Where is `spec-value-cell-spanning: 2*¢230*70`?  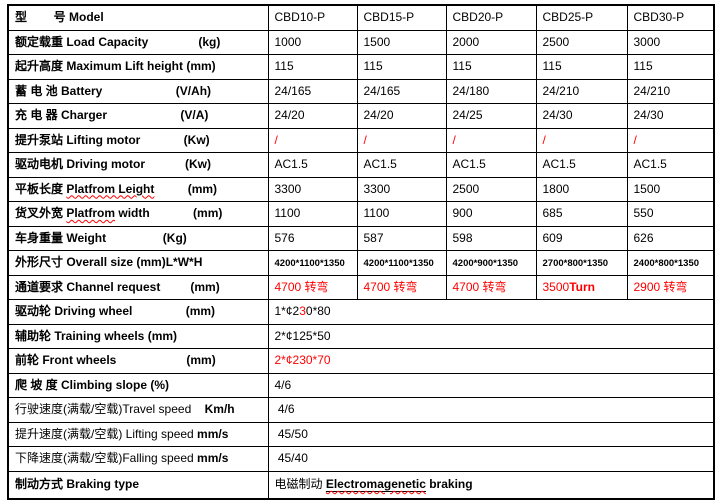
spec-value-cell-spanning: 2*¢230*70 is located at coordinates (491, 361).